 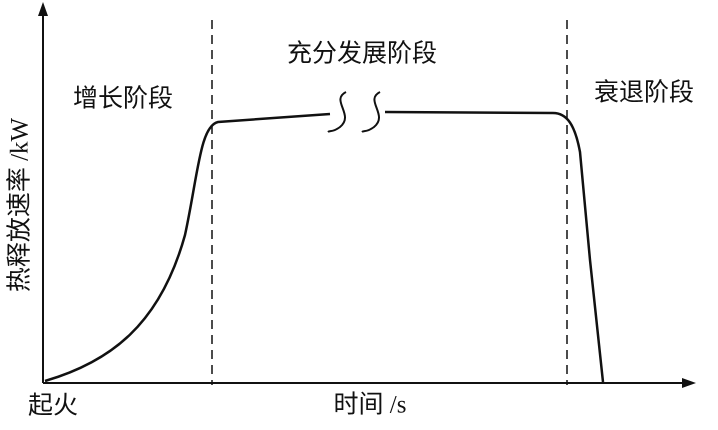 What do you see at coordinates (689, 383) in the screenshot?
I see `x-axis-arrow` at bounding box center [689, 383].